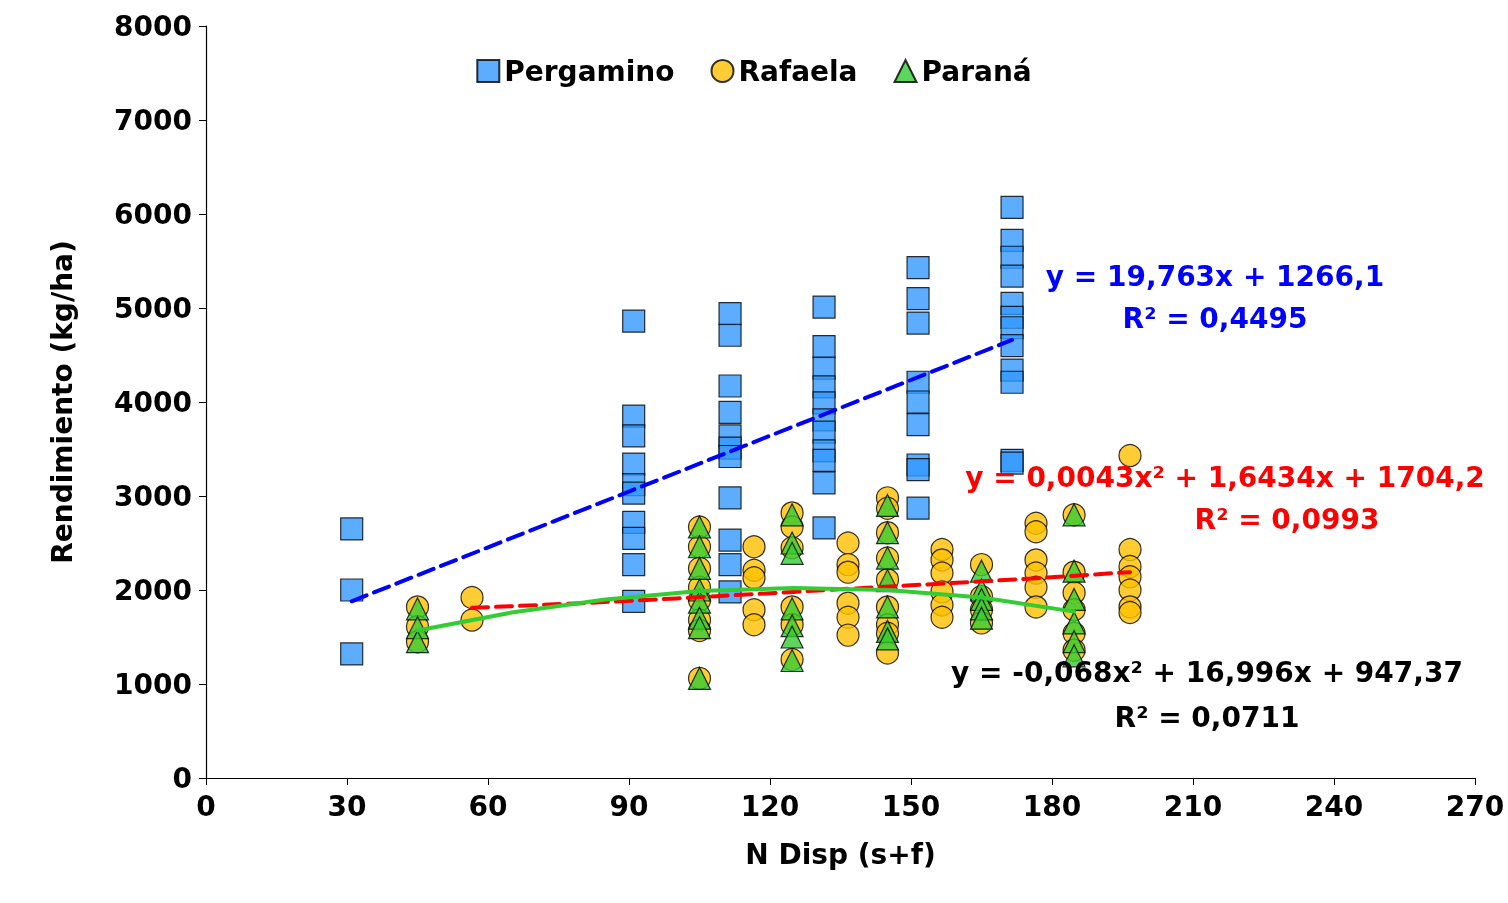  What do you see at coordinates (153, 496) in the screenshot?
I see `y-tick-label: 3000` at bounding box center [153, 496].